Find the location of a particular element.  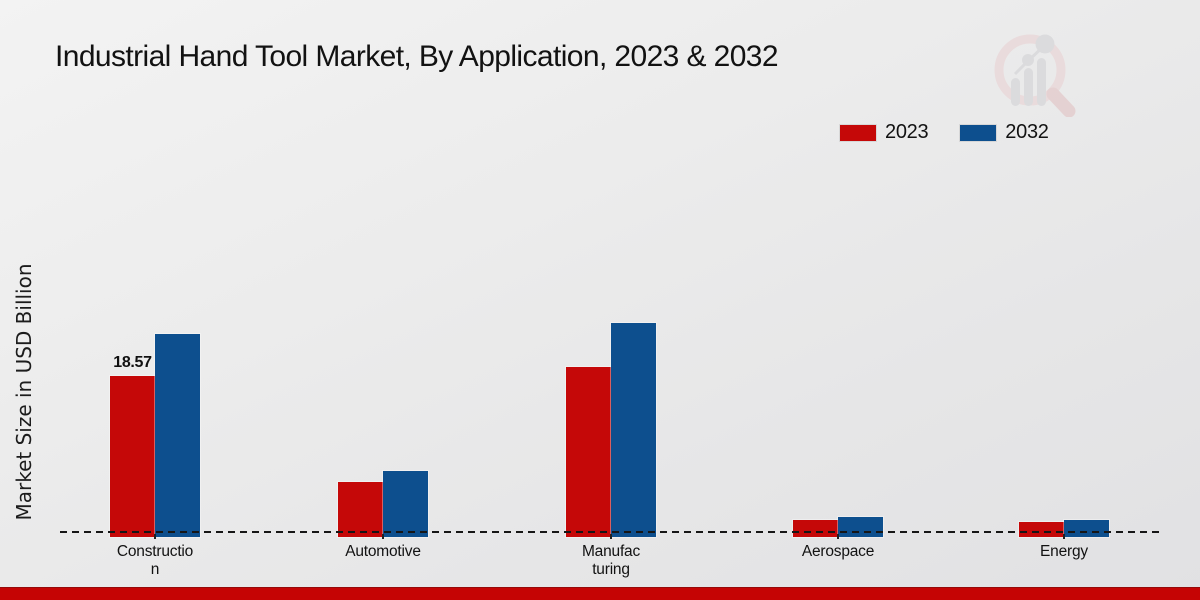

bar-2032-energy is located at coordinates (1086, 528).